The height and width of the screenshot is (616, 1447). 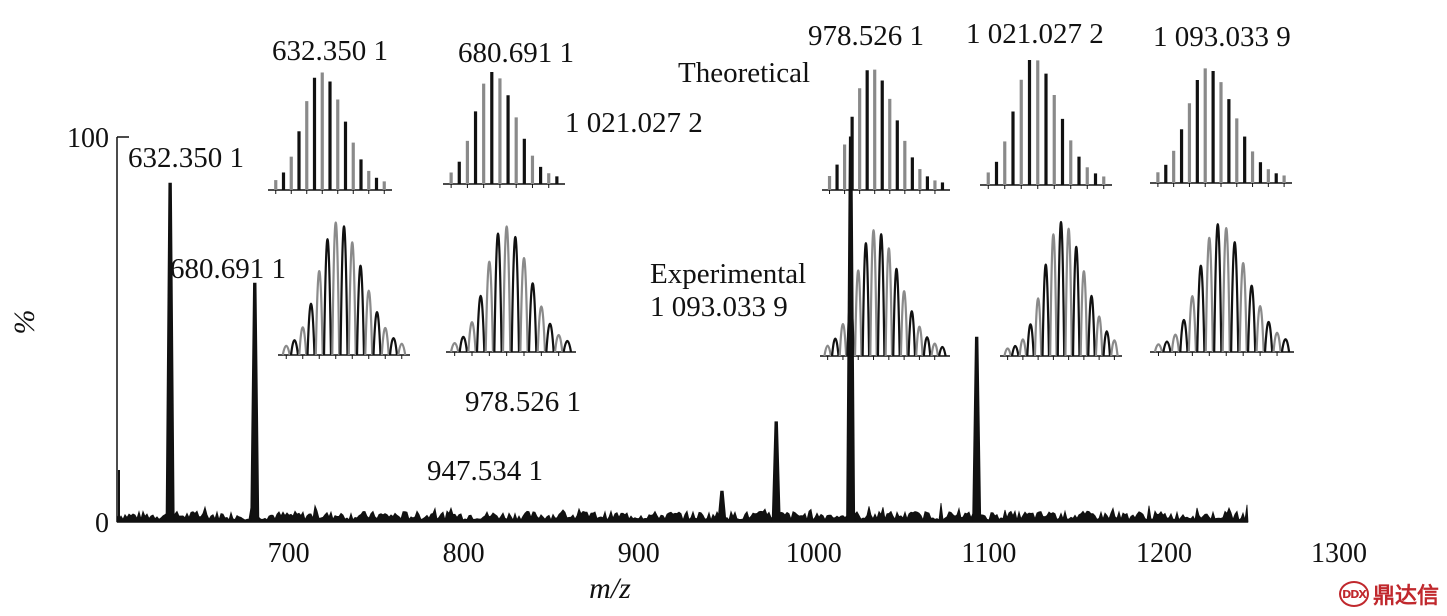 What do you see at coordinates (866, 36) in the screenshot?
I see `inset-label: 978.526 1` at bounding box center [866, 36].